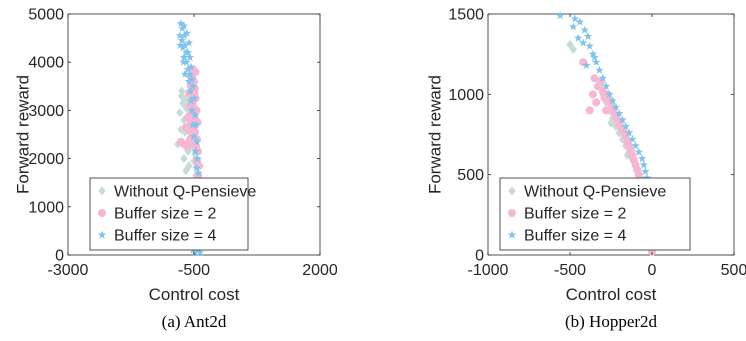 Image resolution: width=746 pixels, height=341 pixels. Describe the element at coordinates (68, 270) in the screenshot. I see `x-tick-label: -3000` at that location.